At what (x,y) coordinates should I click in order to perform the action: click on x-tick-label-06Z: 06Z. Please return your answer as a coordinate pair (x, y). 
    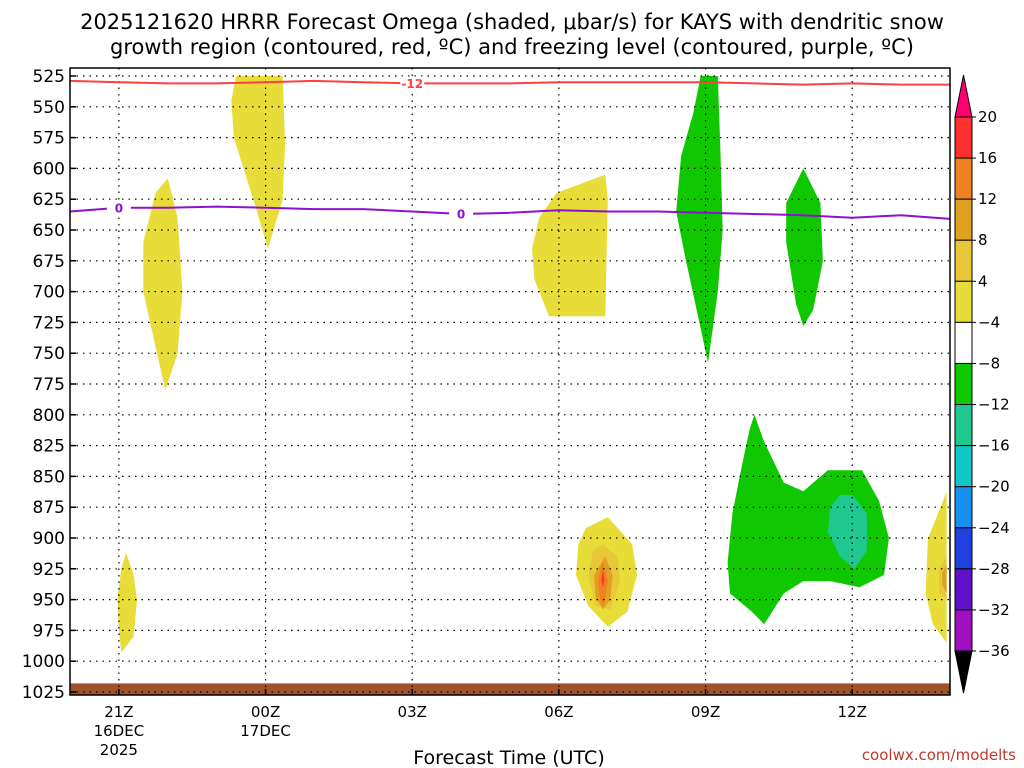
    Looking at the image, I should click on (558, 712).